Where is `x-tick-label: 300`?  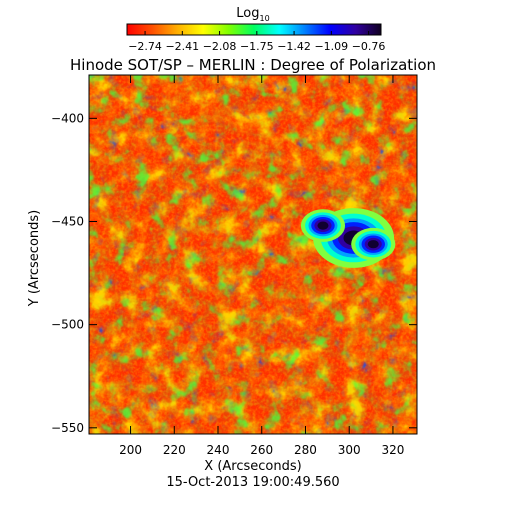
x-tick-label: 300 is located at coordinates (349, 450).